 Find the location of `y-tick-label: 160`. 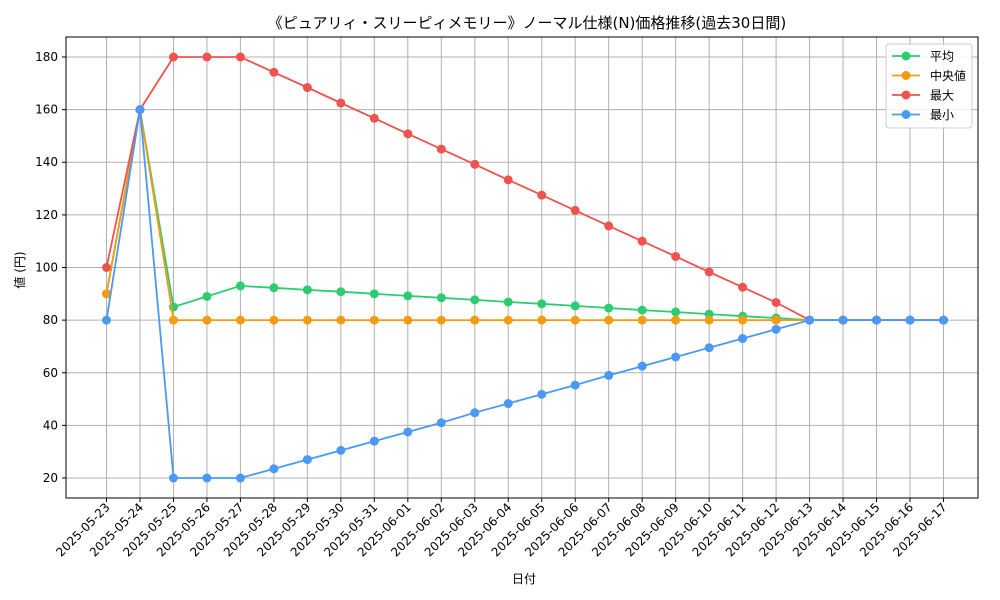

y-tick-label: 160 is located at coordinates (46, 110).